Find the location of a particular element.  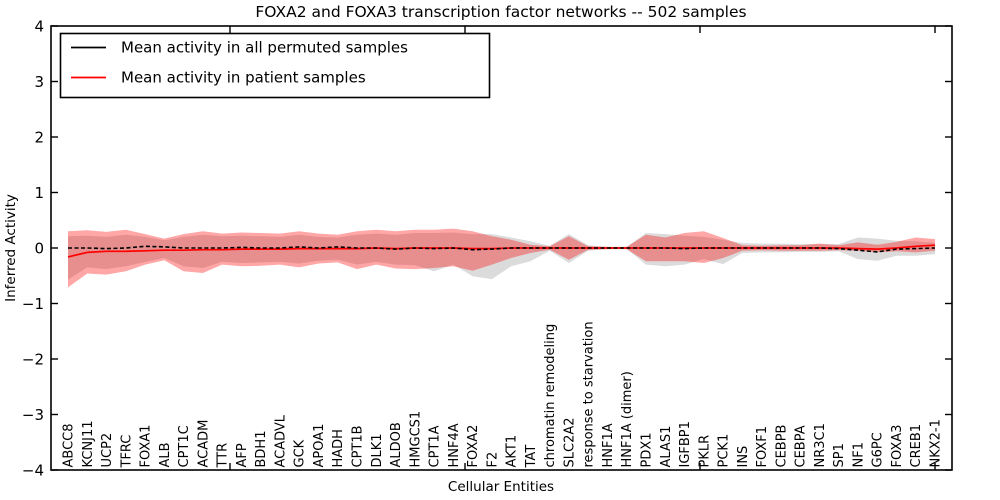

series-lines is located at coordinates (501, 251).